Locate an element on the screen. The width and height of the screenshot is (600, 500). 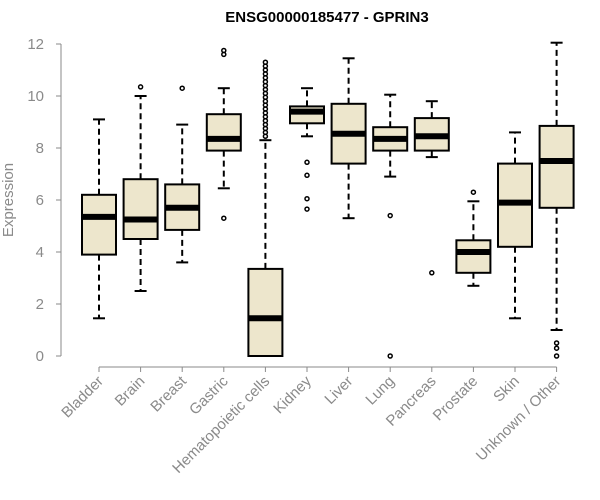
x-tick-label: Kidney is located at coordinates (292, 394).